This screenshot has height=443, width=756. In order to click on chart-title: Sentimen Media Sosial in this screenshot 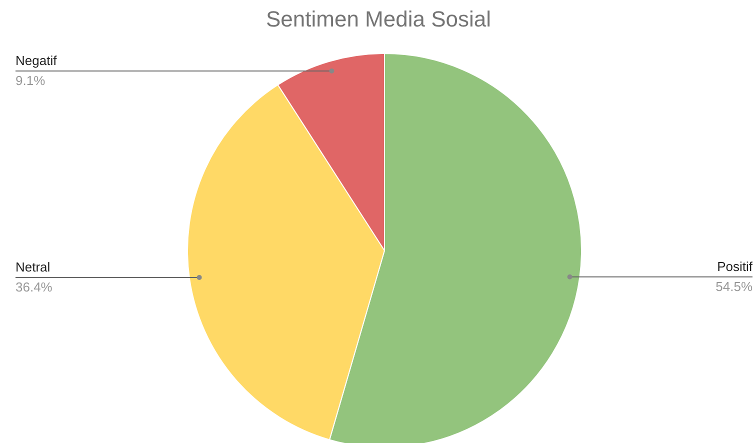, I will do `click(379, 19)`.